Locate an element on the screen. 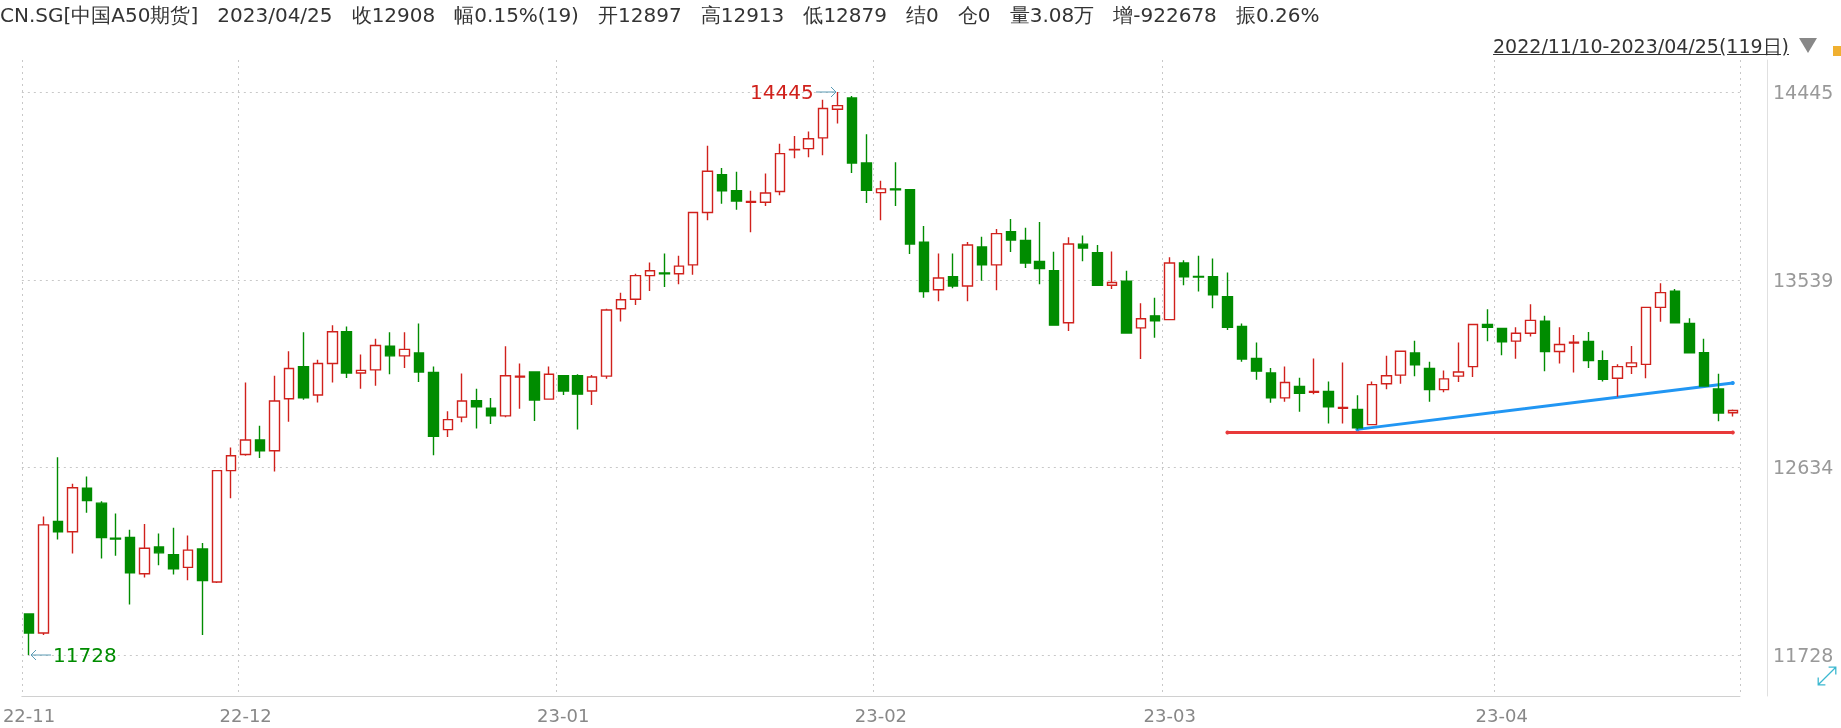 This screenshot has height=728, width=1841. x-tick-label: 22-12 is located at coordinates (245, 715).